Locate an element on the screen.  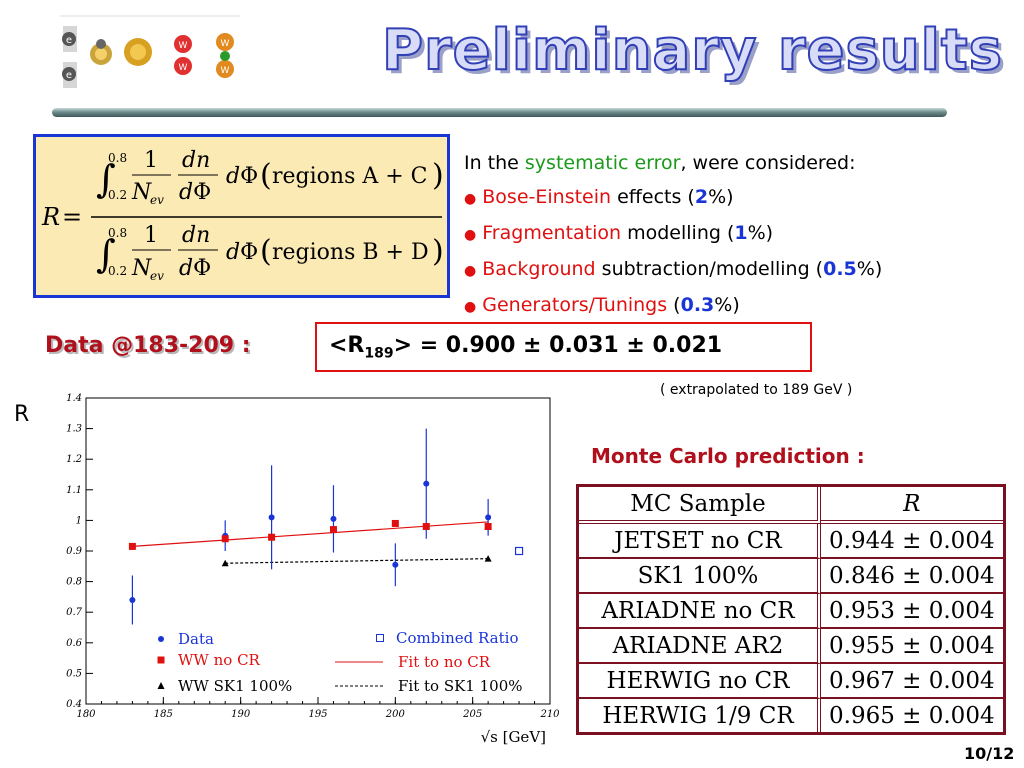
column-header: MC Sample is located at coordinates (700, 505).